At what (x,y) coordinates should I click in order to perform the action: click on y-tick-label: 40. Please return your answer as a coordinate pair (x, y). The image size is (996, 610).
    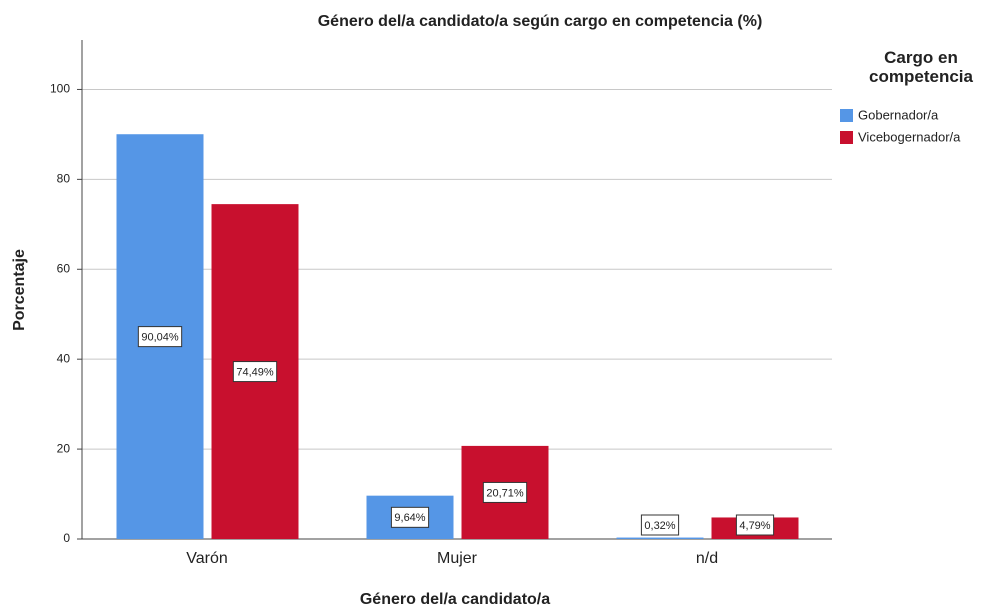
    Looking at the image, I should click on (64, 358).